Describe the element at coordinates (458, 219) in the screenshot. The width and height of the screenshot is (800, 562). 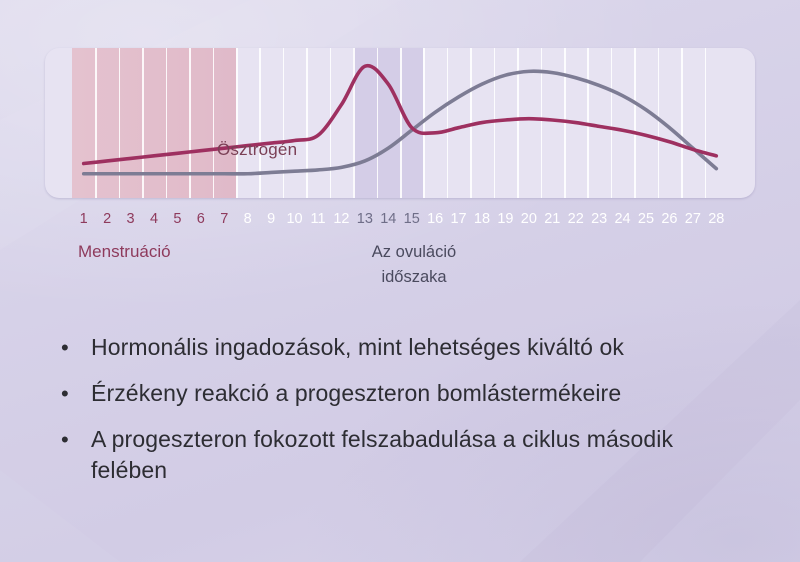
I see `day-label-17: 17` at that location.